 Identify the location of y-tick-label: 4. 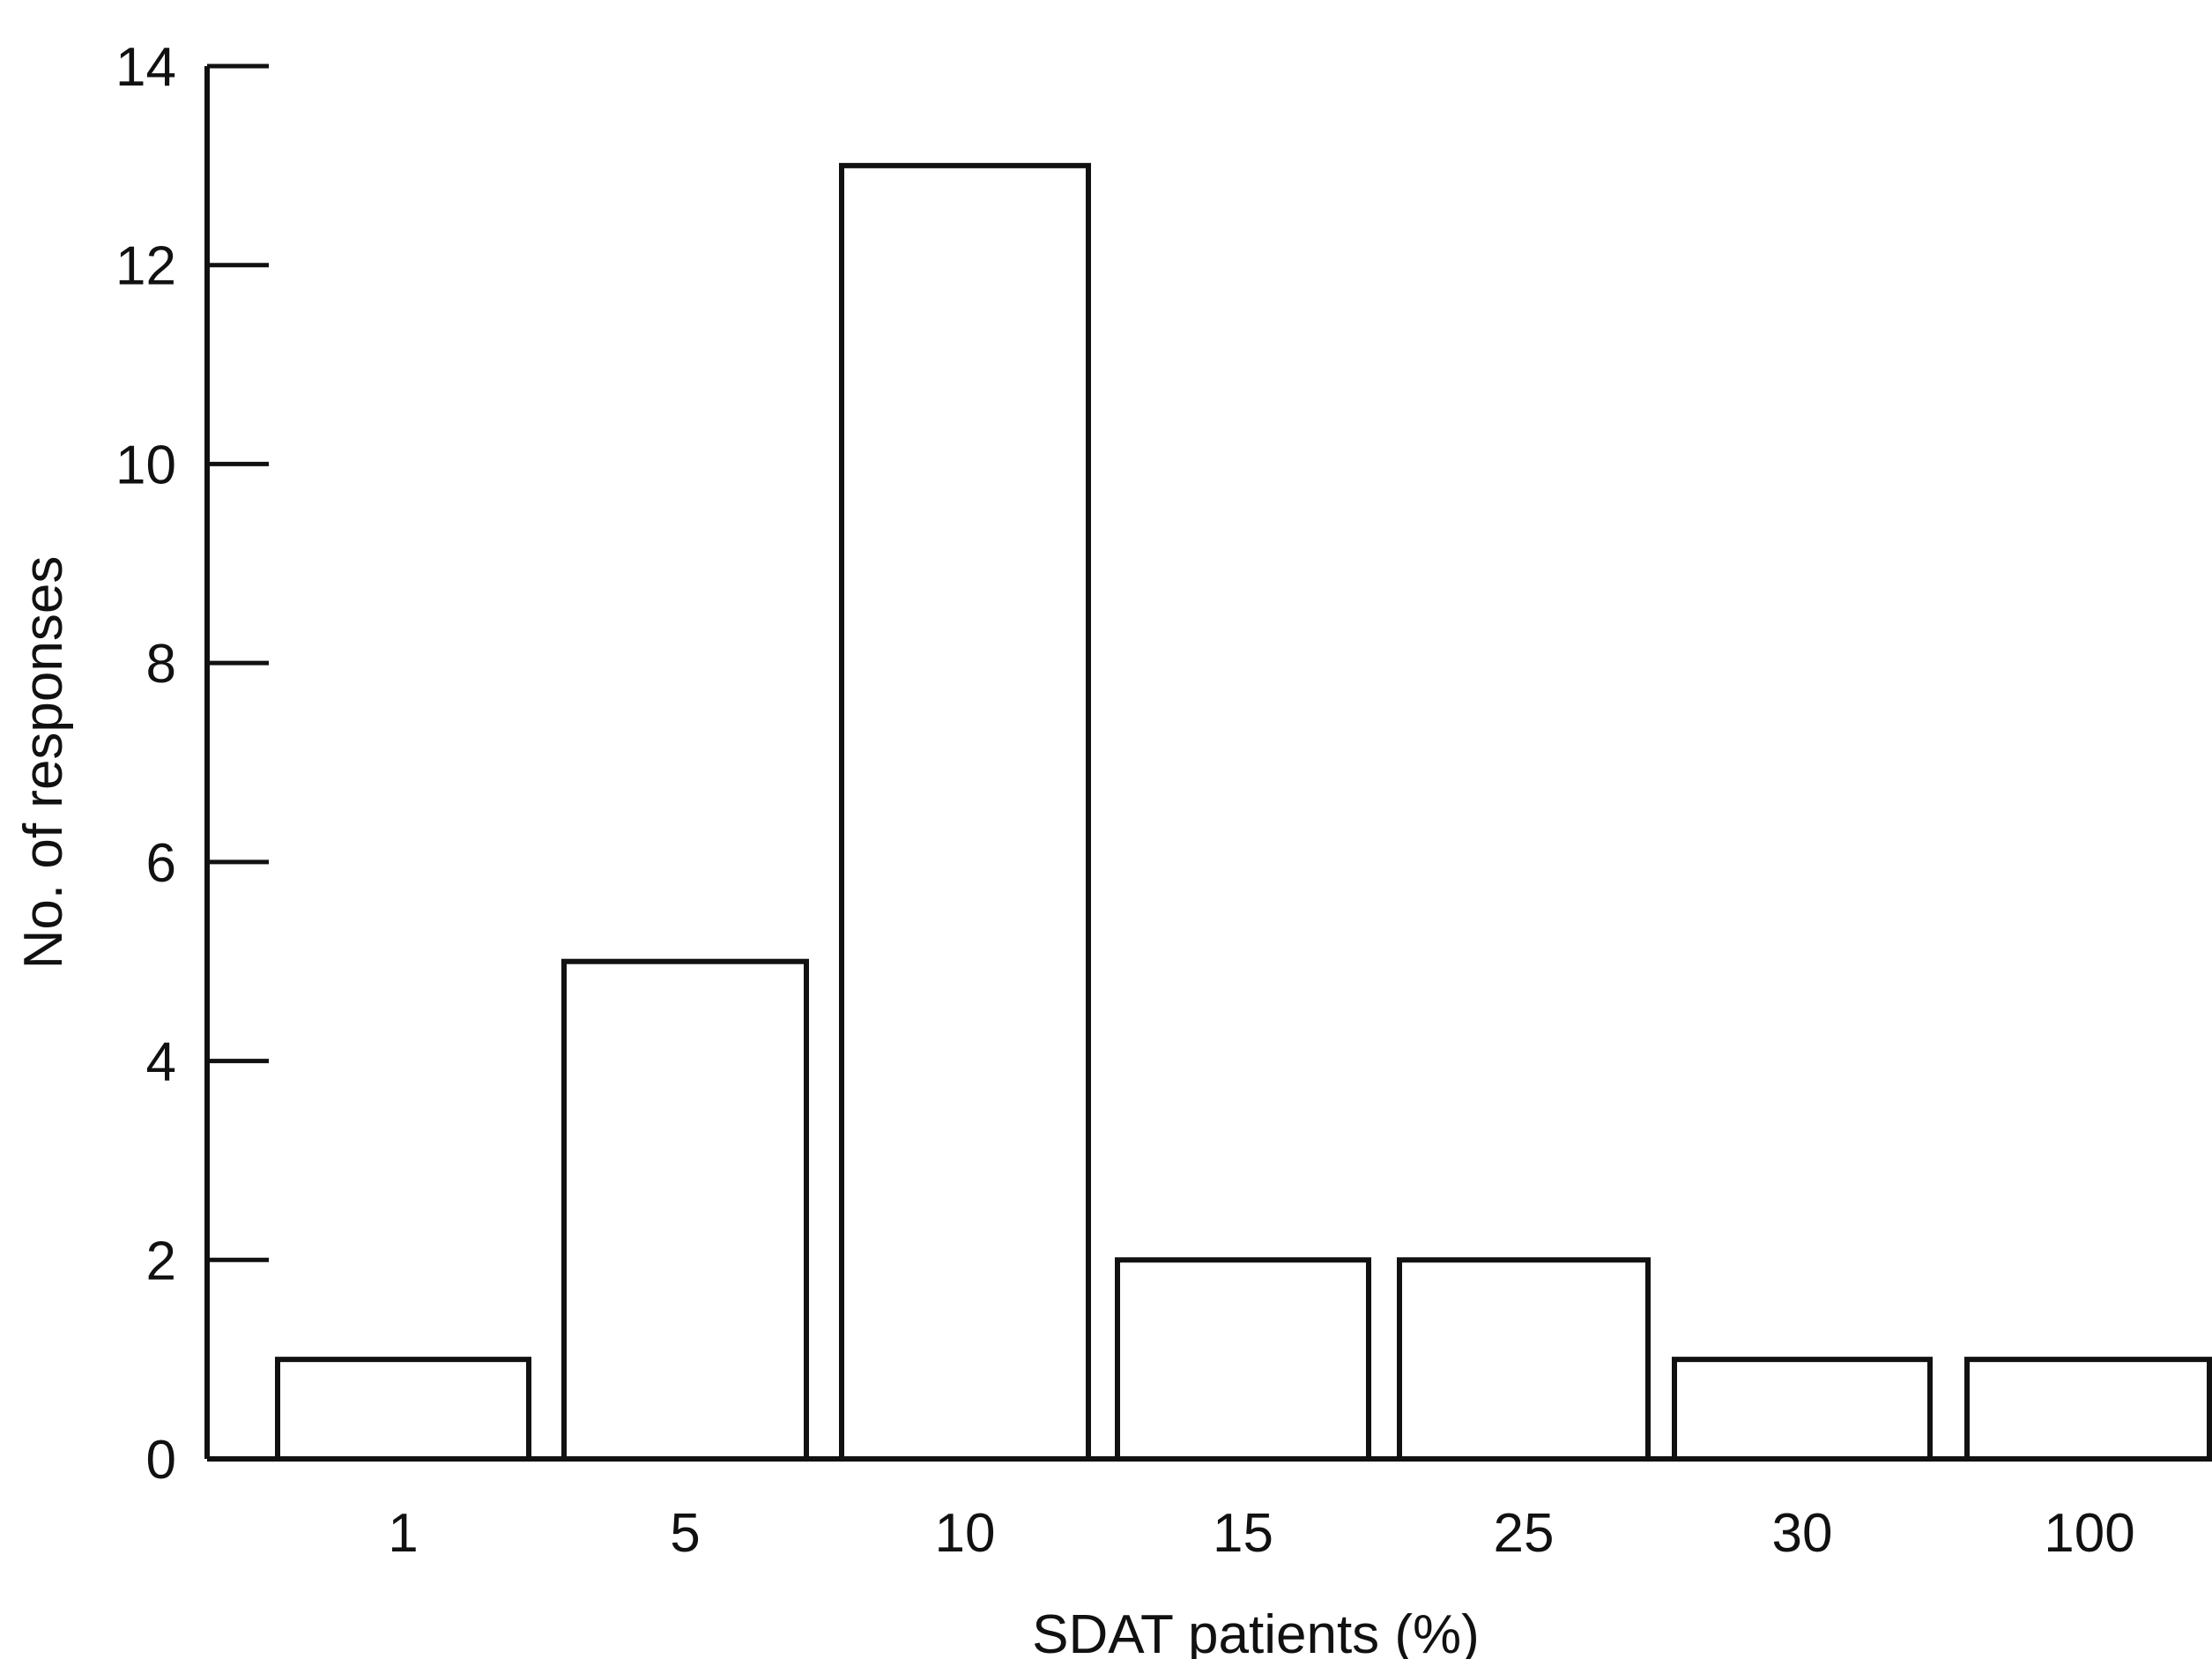
(161, 1062).